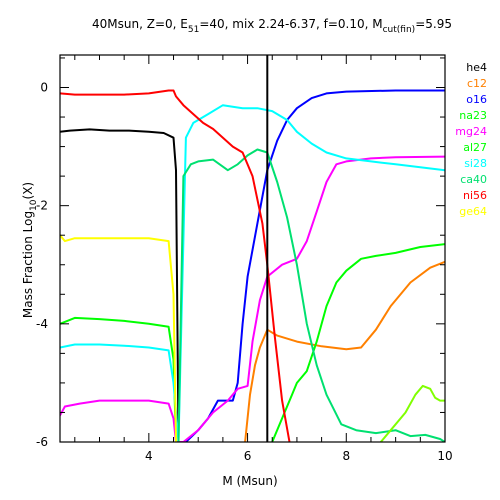 The image size is (500, 500). What do you see at coordinates (346, 456) in the screenshot?
I see `x-tick-label: 8` at bounding box center [346, 456].